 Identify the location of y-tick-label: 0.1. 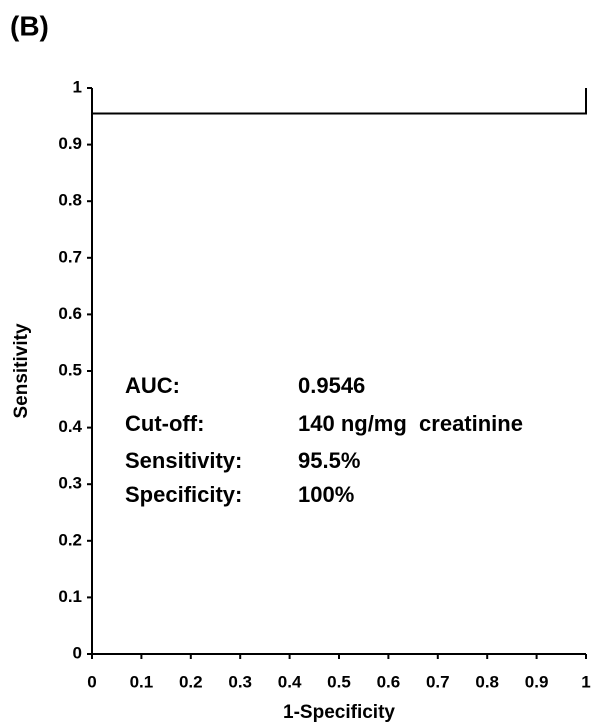
(70, 596).